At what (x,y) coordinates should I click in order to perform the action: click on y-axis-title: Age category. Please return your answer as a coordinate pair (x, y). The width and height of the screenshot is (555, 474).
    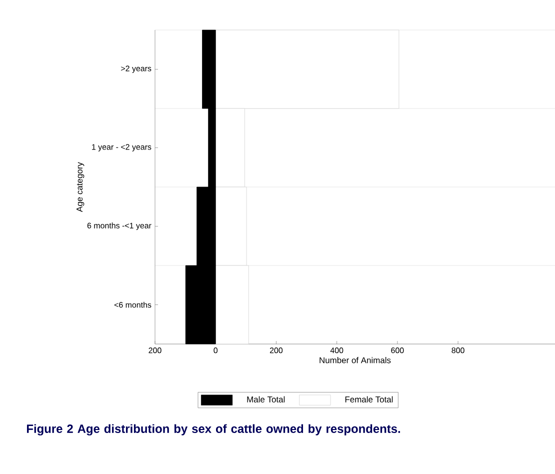
    Looking at the image, I should click on (80, 187).